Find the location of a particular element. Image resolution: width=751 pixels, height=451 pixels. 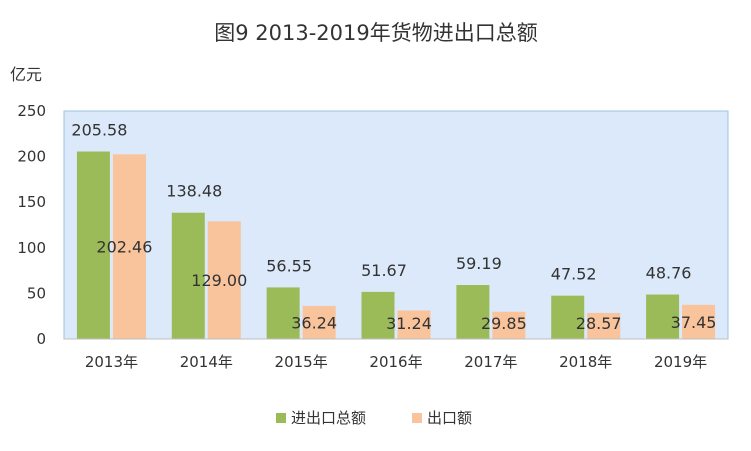

chart-title: 图9 2013-2019年货物进出口总额 is located at coordinates (376, 33).